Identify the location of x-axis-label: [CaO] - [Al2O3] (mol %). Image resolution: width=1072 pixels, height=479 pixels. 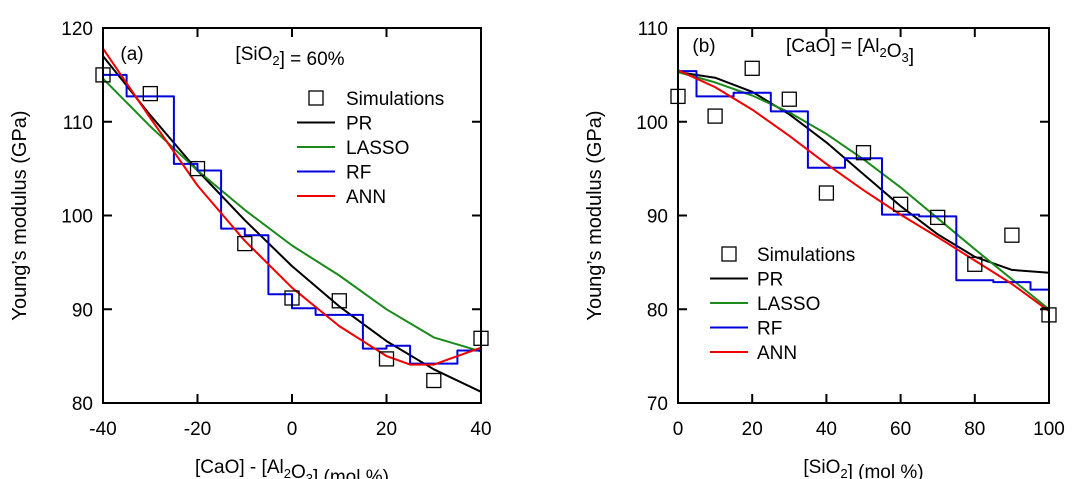
(292, 468).